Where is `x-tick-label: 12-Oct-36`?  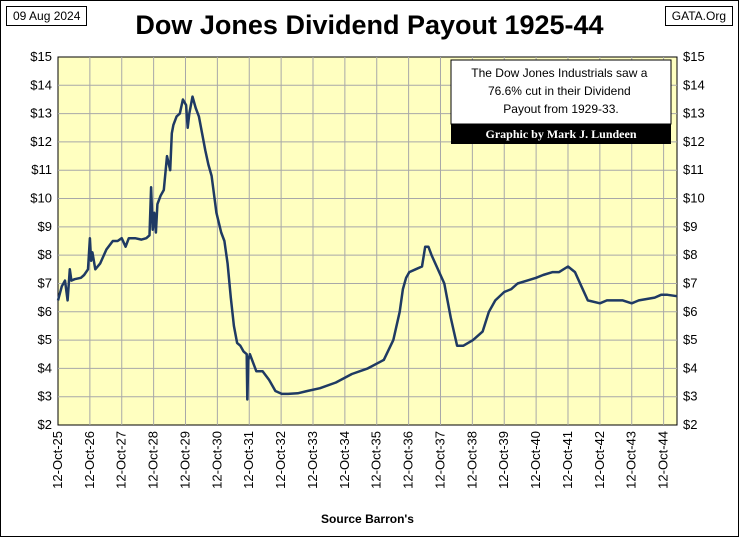 x-tick-label: 12-Oct-36 is located at coordinates (408, 460).